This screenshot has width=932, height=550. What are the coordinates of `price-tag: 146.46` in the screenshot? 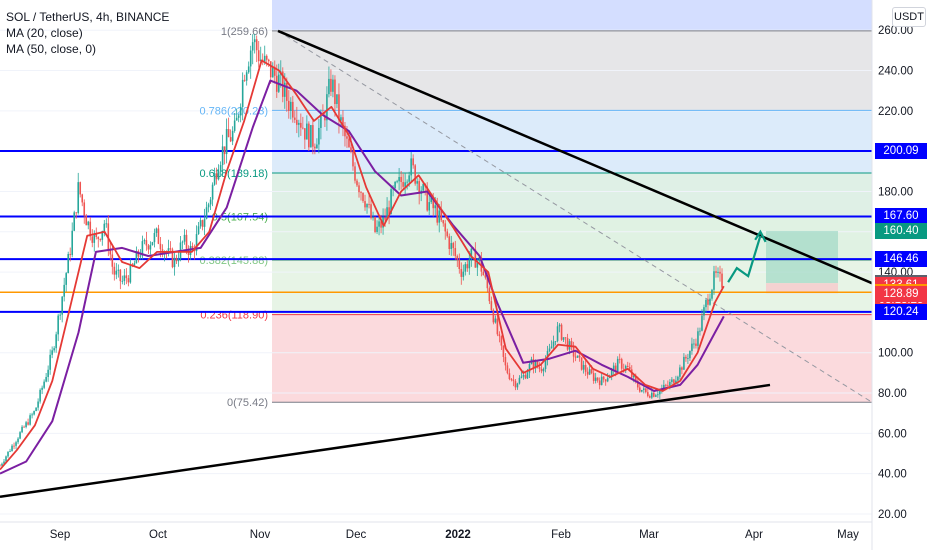 It's located at (901, 259).